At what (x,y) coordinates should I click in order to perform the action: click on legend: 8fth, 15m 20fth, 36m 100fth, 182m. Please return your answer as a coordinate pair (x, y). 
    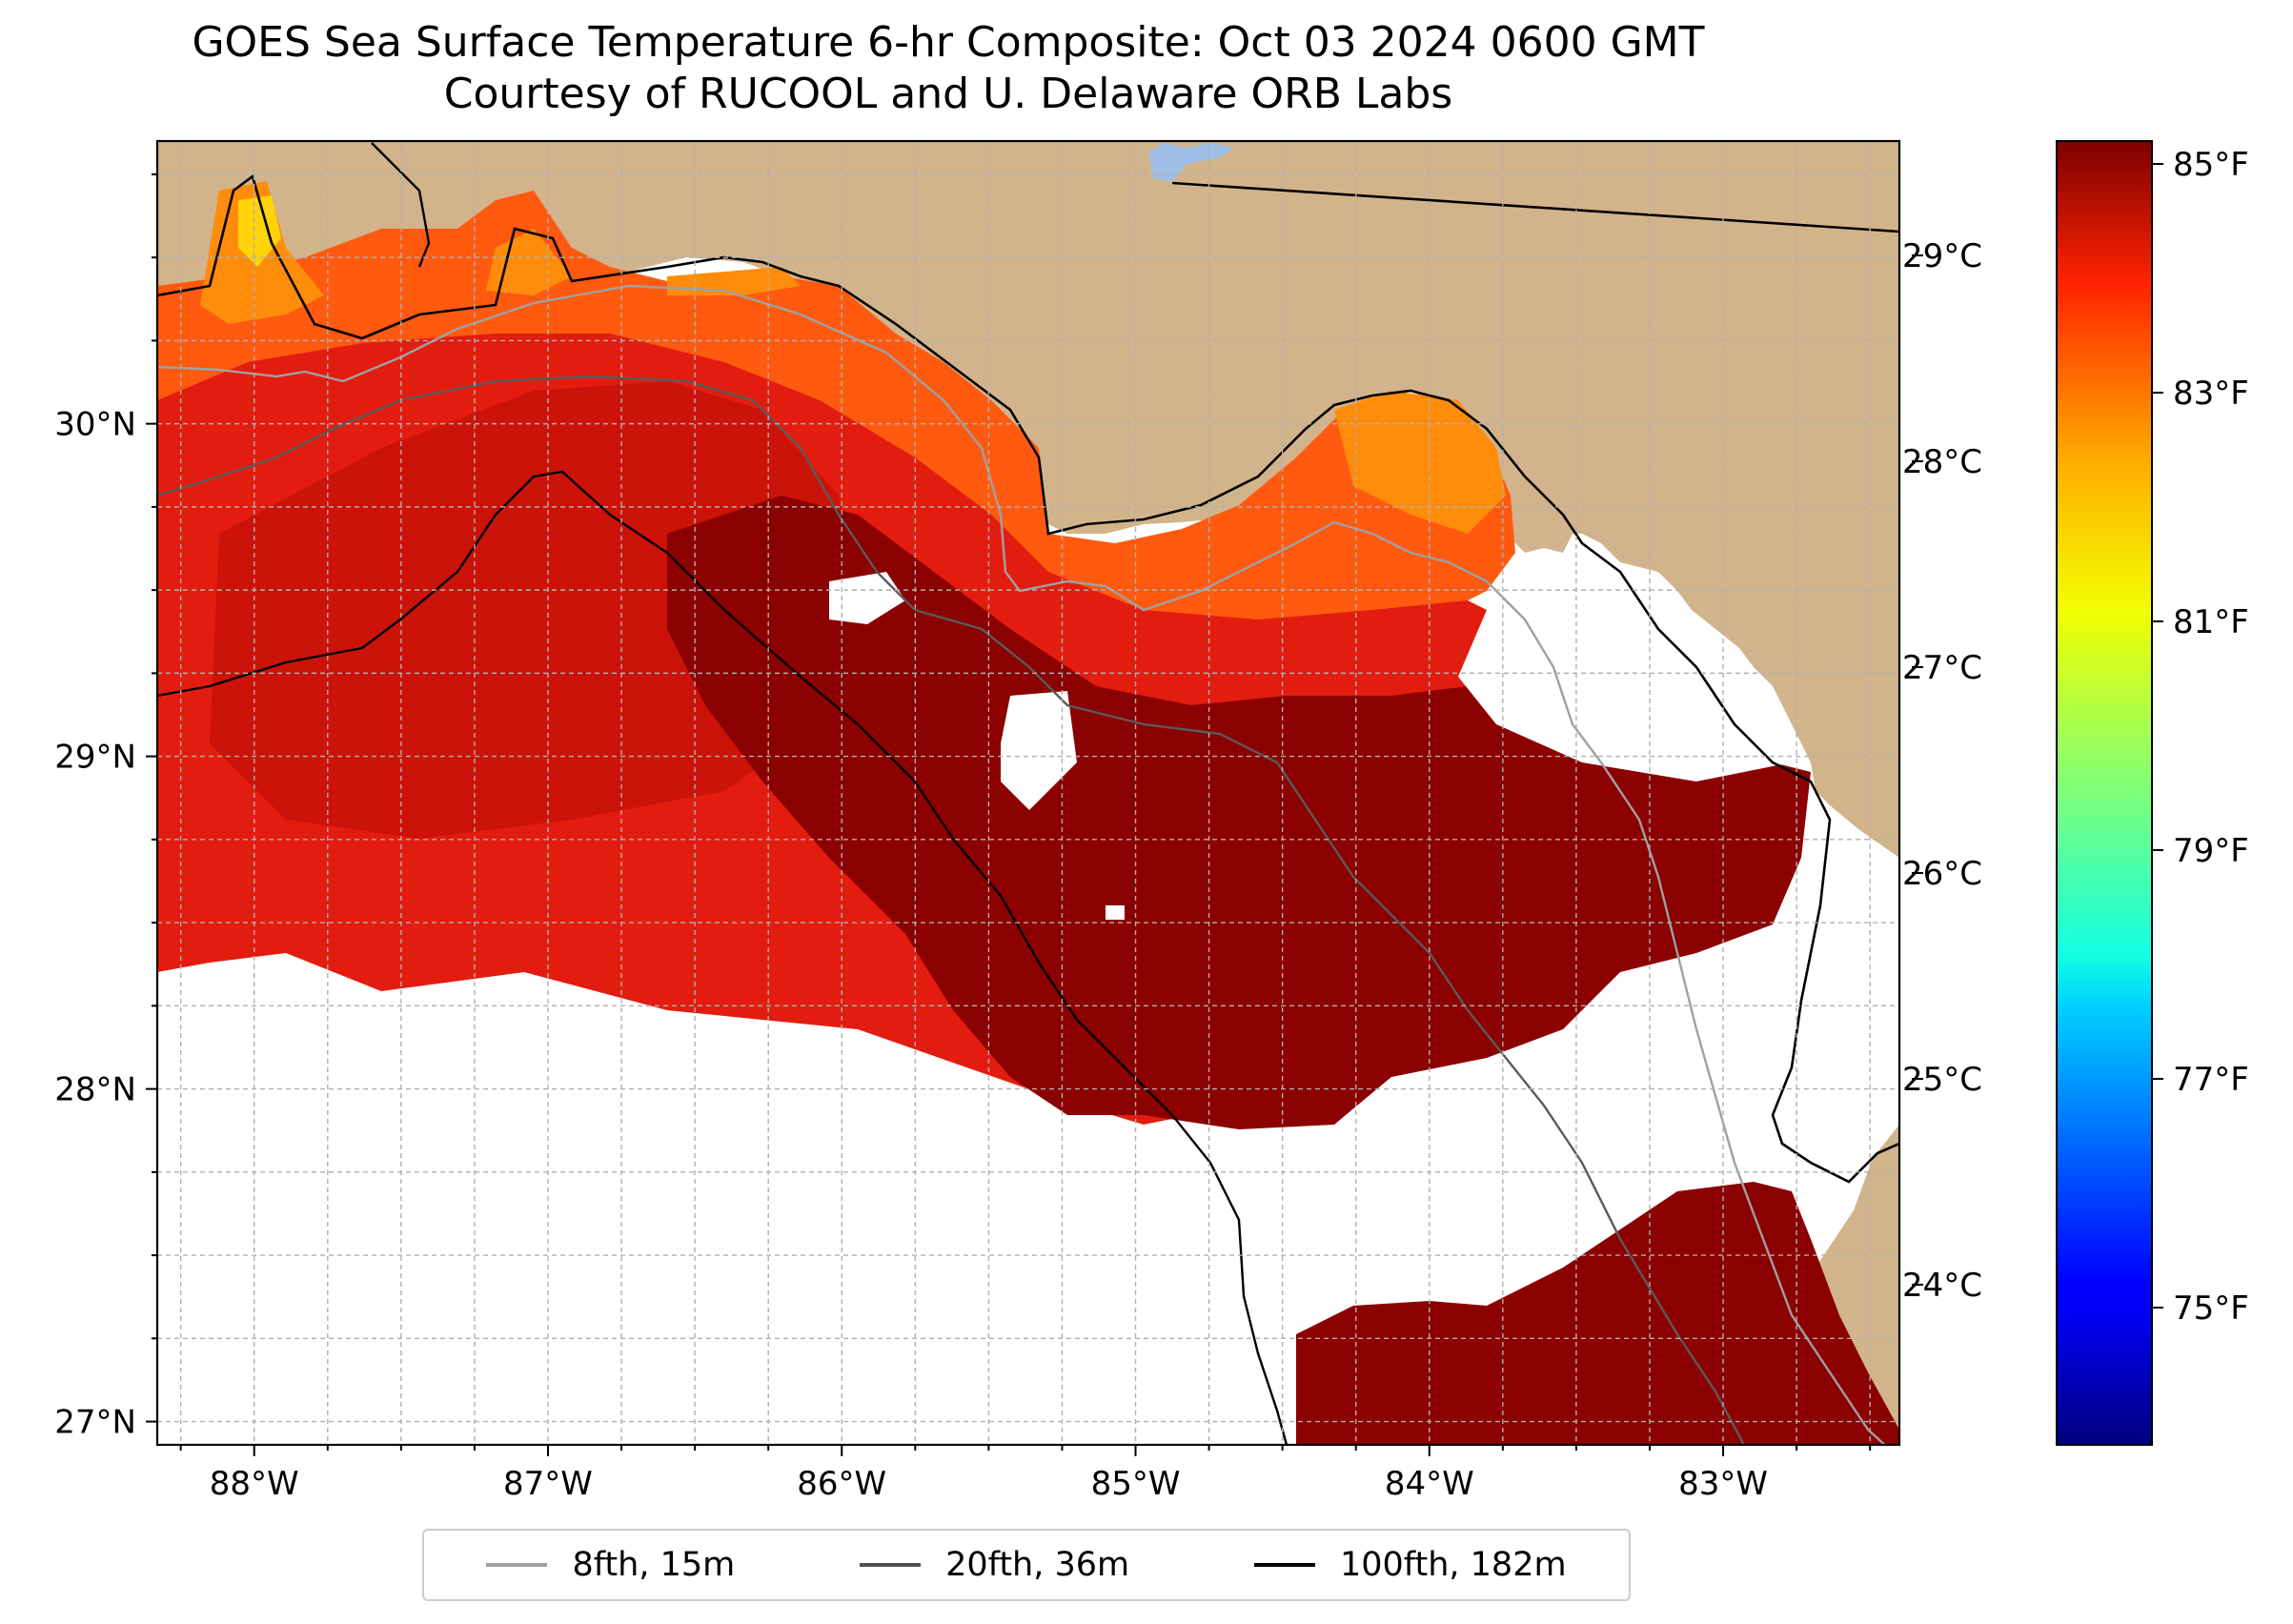
    Looking at the image, I should click on (1027, 1565).